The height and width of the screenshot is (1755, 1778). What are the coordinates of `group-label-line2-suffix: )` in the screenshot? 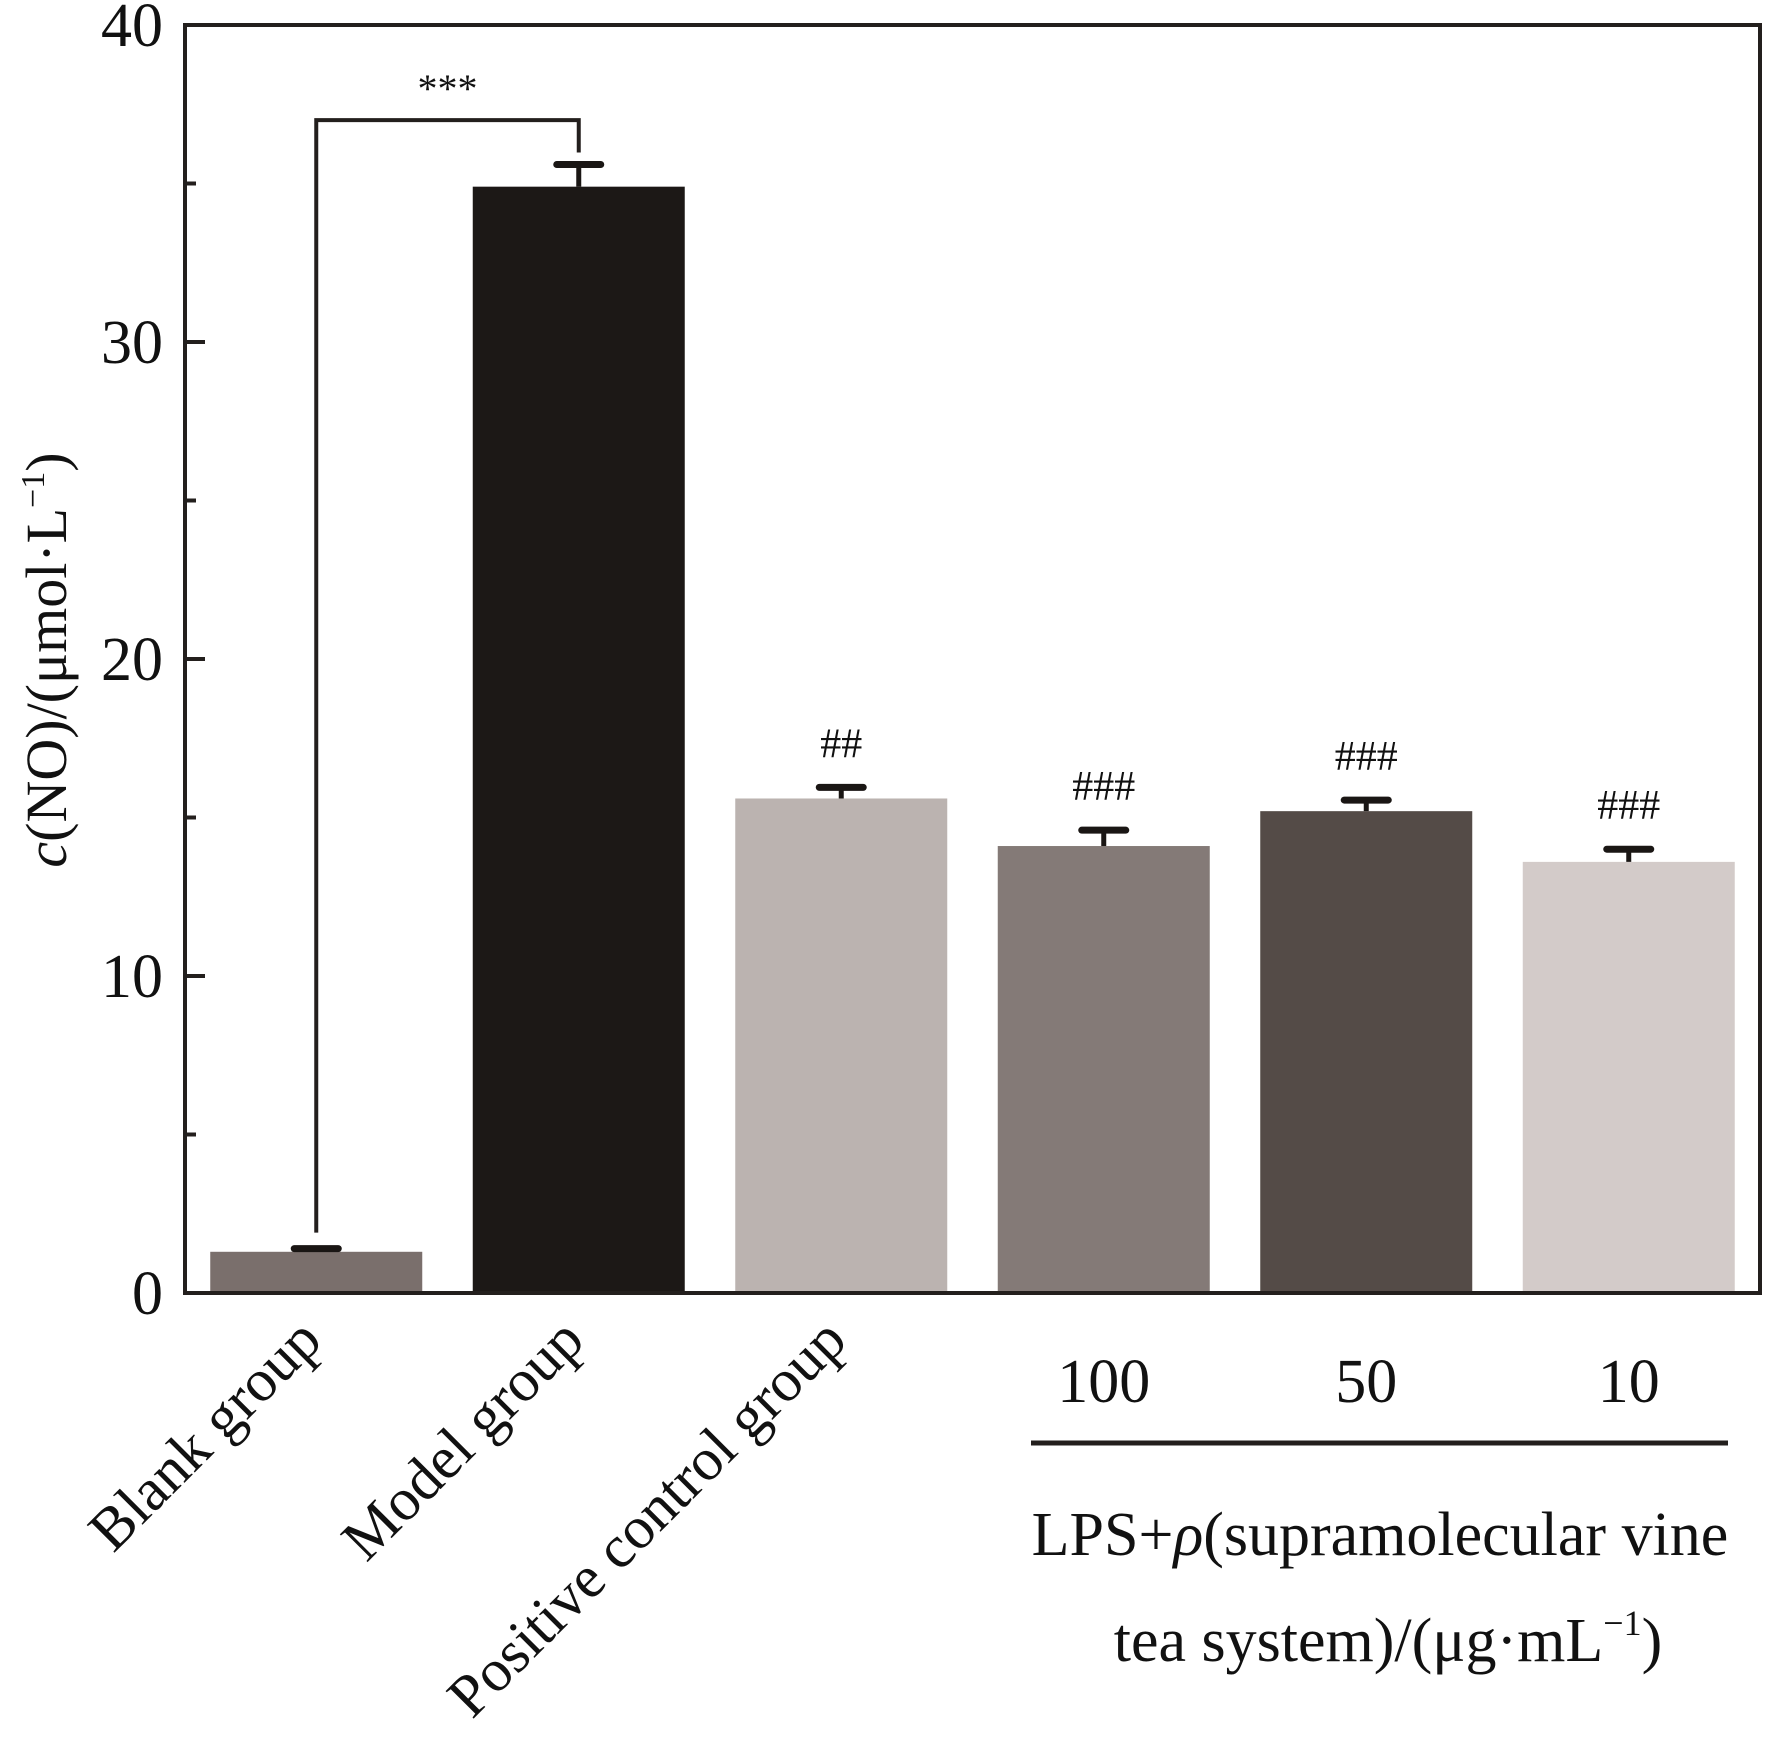 It's located at (1652, 1641).